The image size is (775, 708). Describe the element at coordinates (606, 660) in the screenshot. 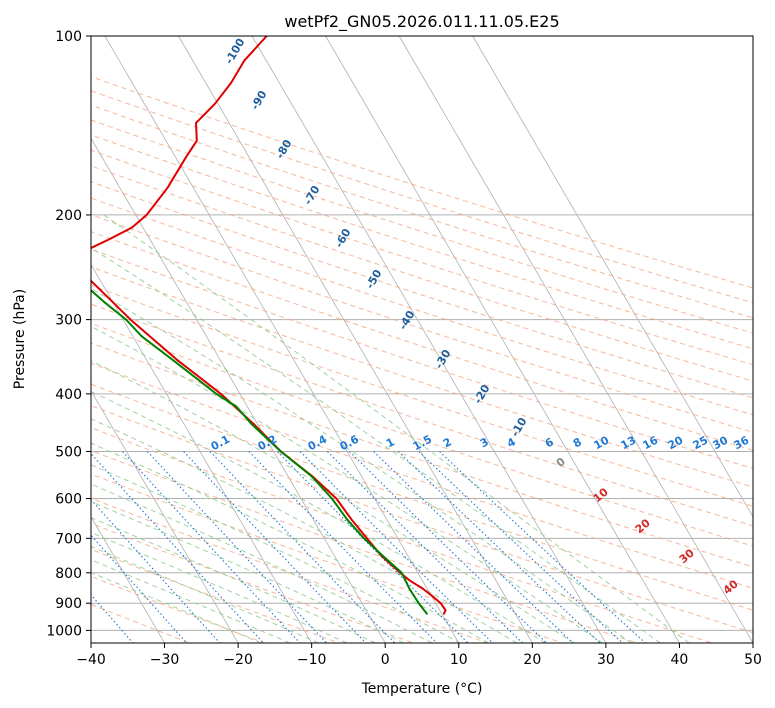

I see `x-tick-label: 30` at that location.